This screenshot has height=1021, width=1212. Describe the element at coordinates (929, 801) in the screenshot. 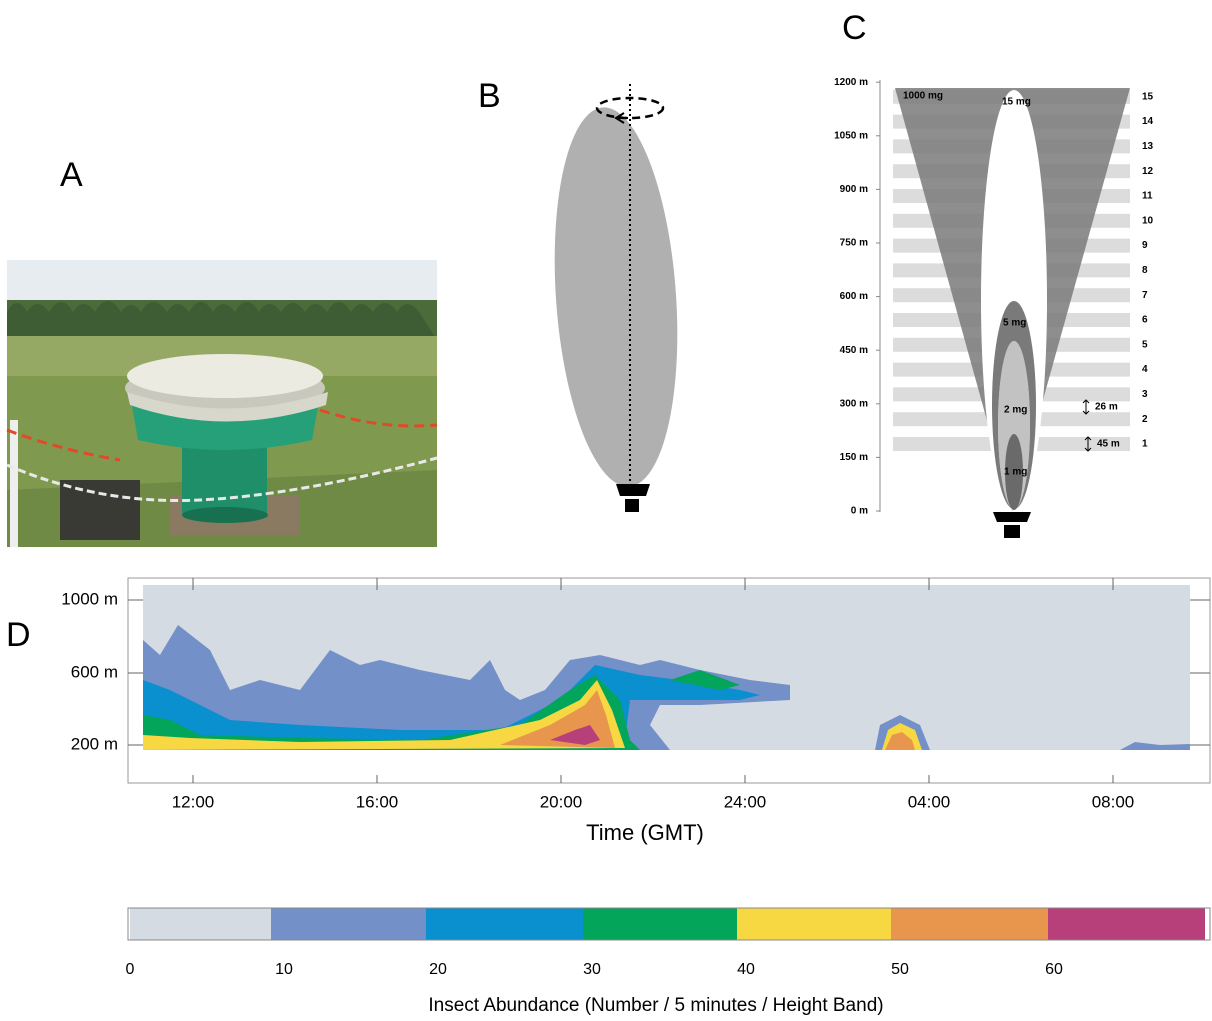

I see `x-label: 04:00` at that location.